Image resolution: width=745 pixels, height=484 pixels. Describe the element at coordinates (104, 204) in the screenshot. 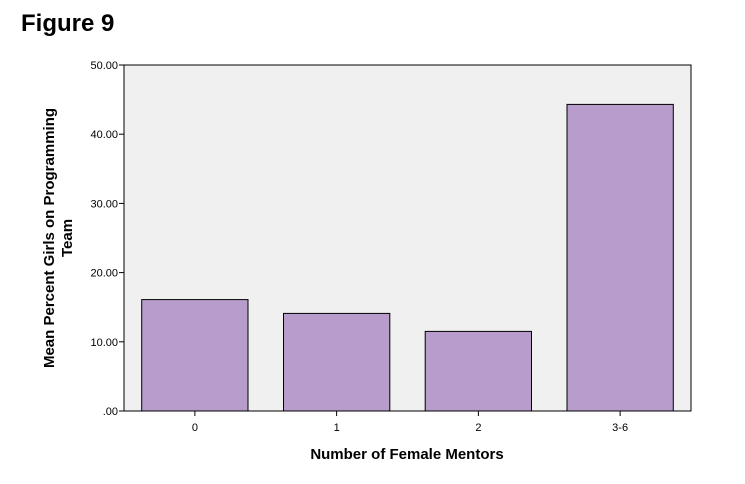

I see `y-tick-label: 30.00` at that location.